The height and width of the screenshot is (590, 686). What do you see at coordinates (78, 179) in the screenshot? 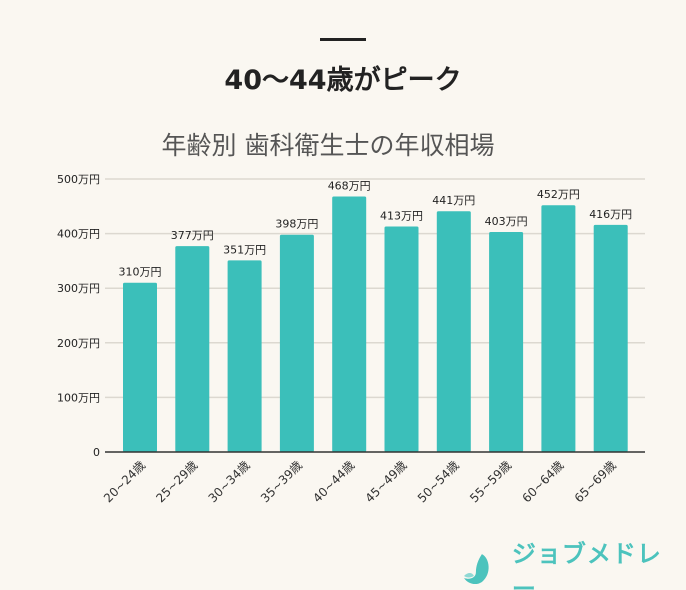
I see `y-tick-label: 500万円` at bounding box center [78, 179].